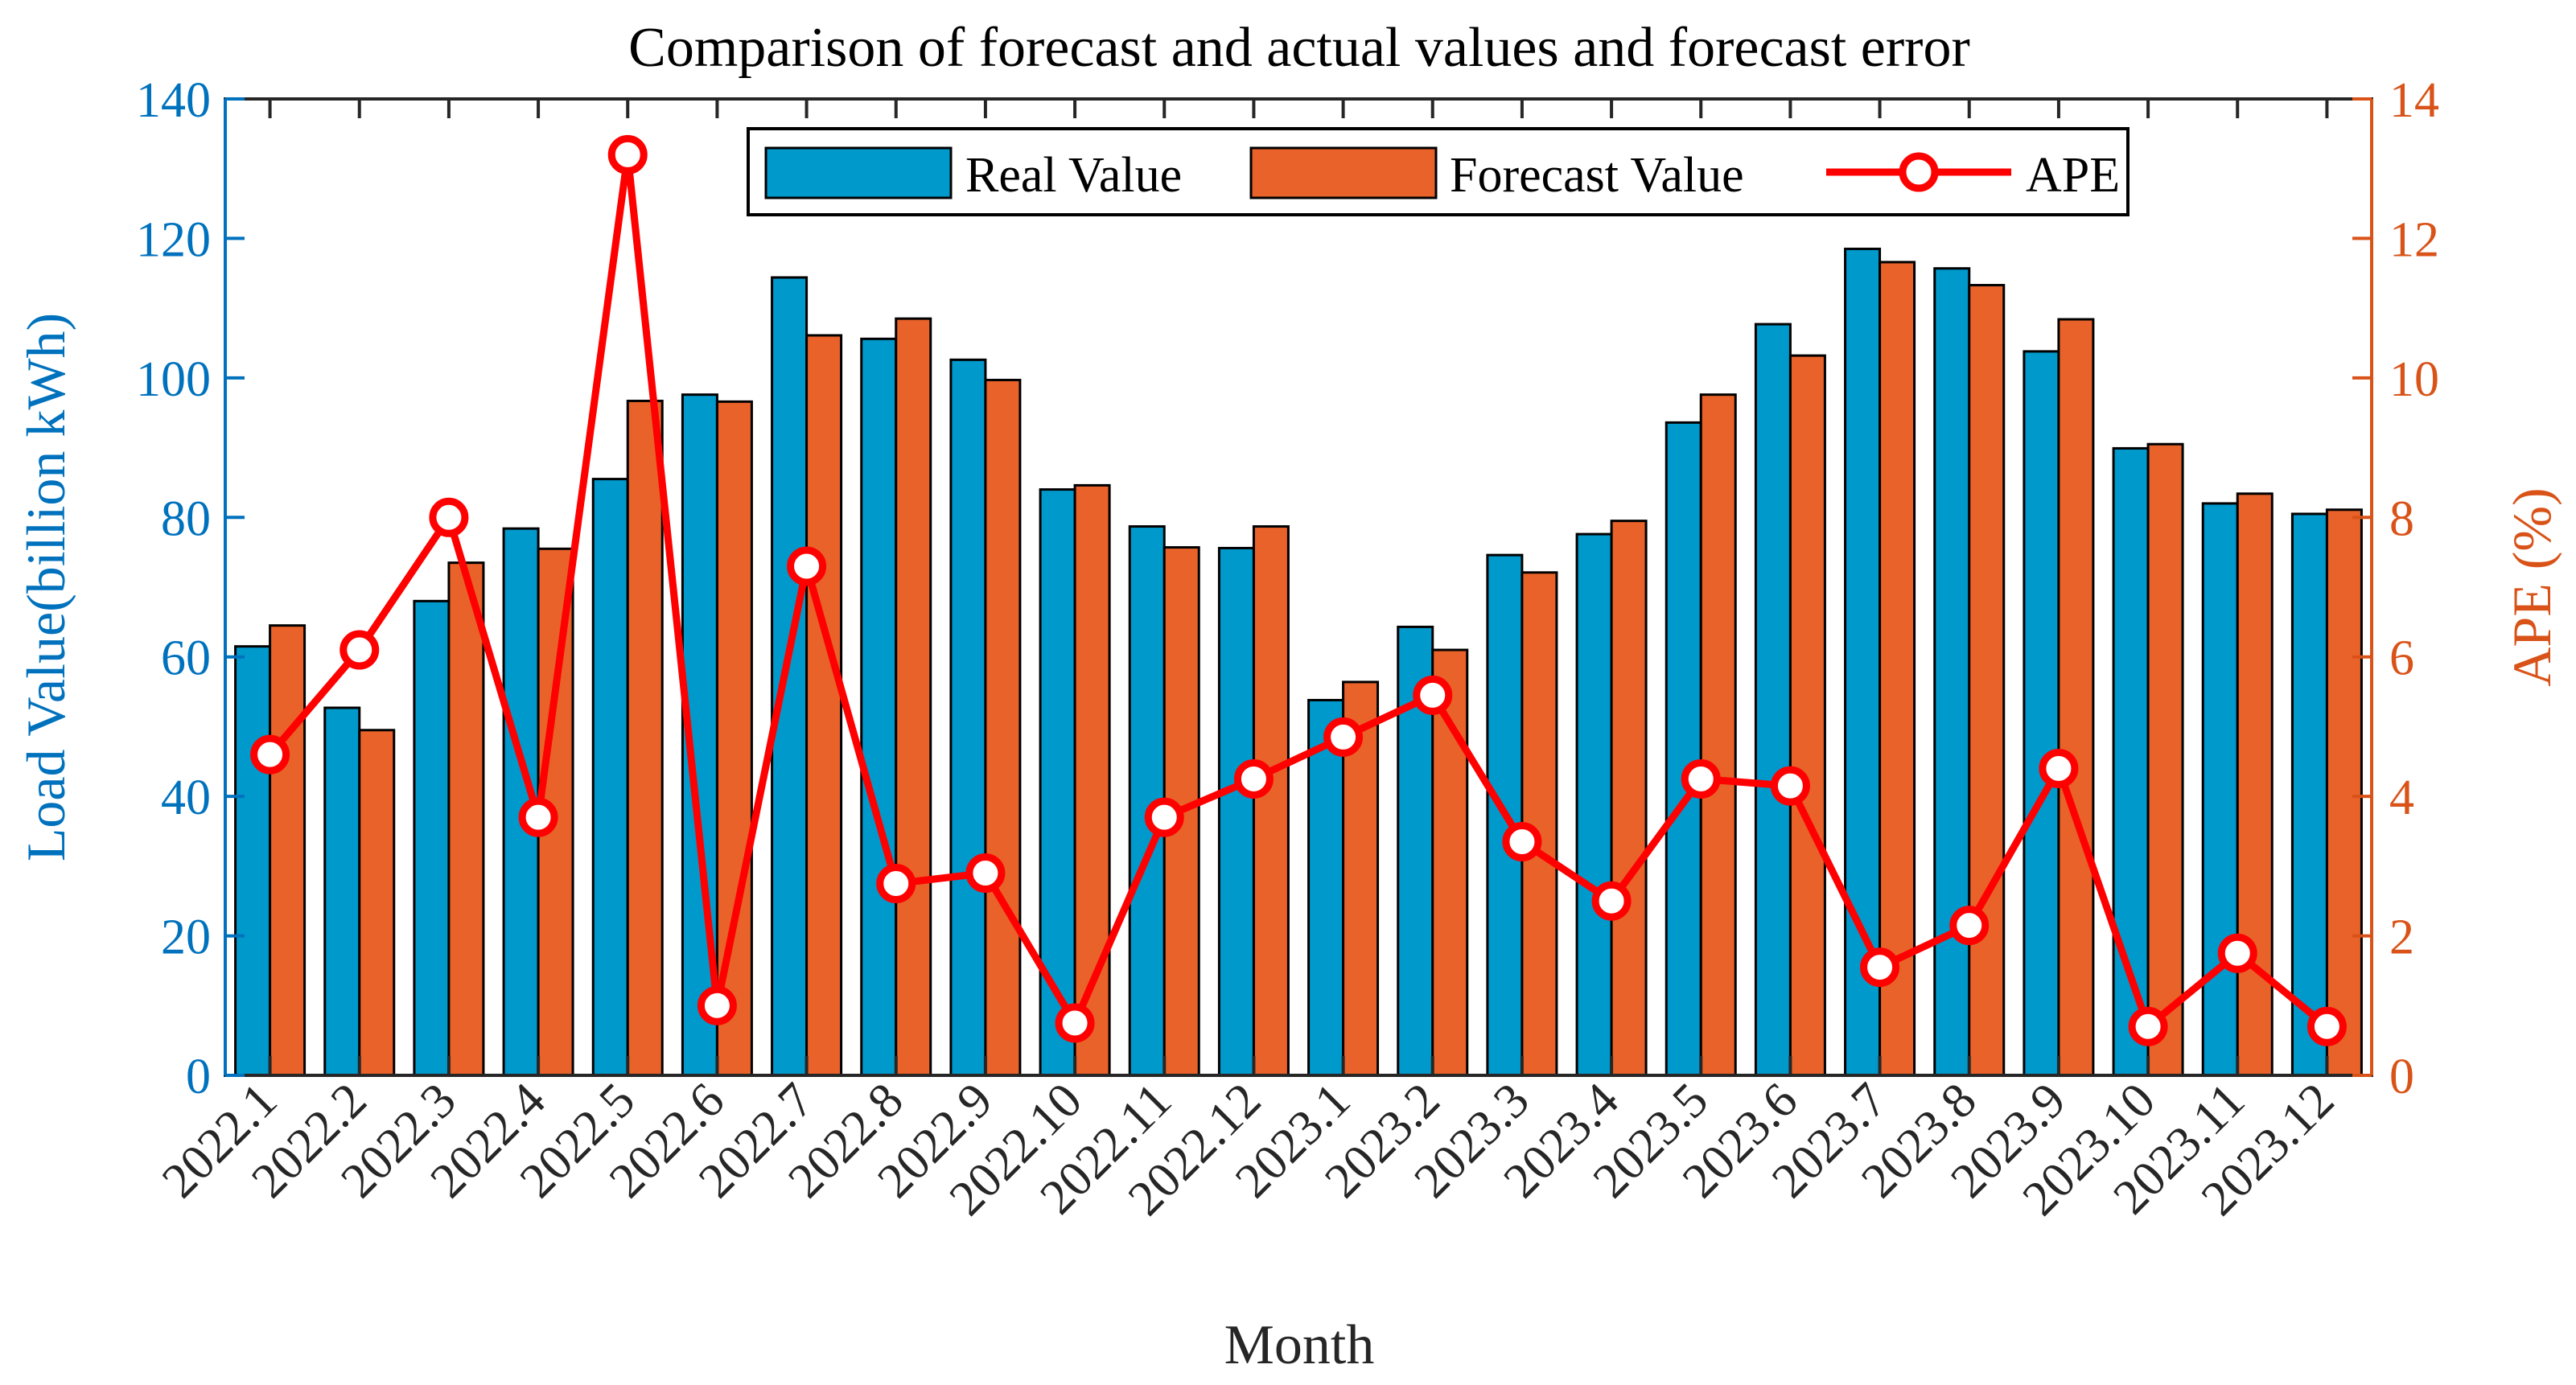  I want to click on legend-swatch-forecast, so click(1343, 172).